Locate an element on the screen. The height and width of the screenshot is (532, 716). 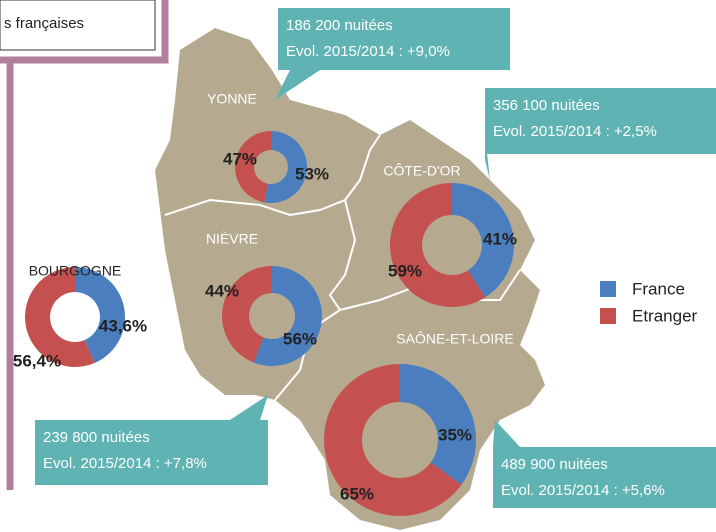
region-name: NIÈVRE is located at coordinates (232, 239).